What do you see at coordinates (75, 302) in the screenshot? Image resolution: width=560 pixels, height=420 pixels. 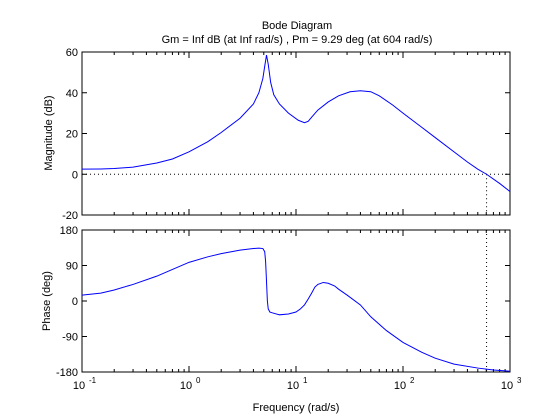 I see `phase-y-tick-label: 0` at bounding box center [75, 302].